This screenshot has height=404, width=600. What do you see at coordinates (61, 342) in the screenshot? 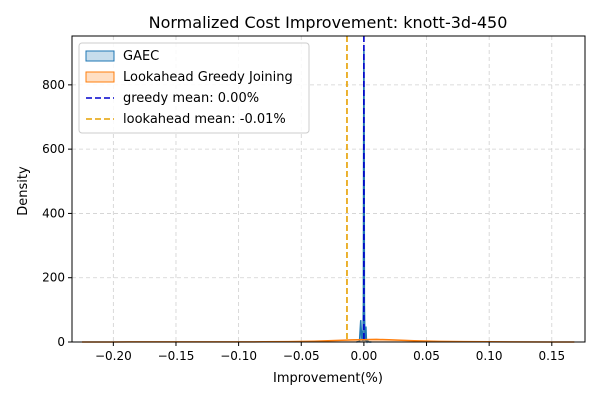
I see `y-tick-label: 0` at bounding box center [61, 342].